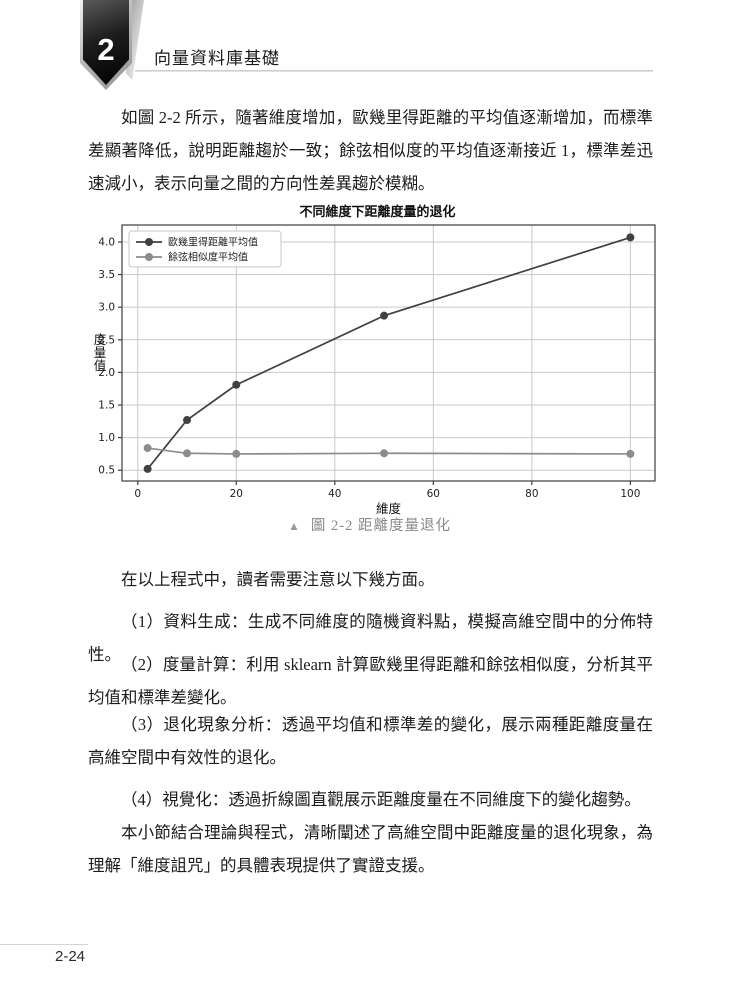  I want to click on svg-text: 餘弦相似度平均值, so click(208, 257).